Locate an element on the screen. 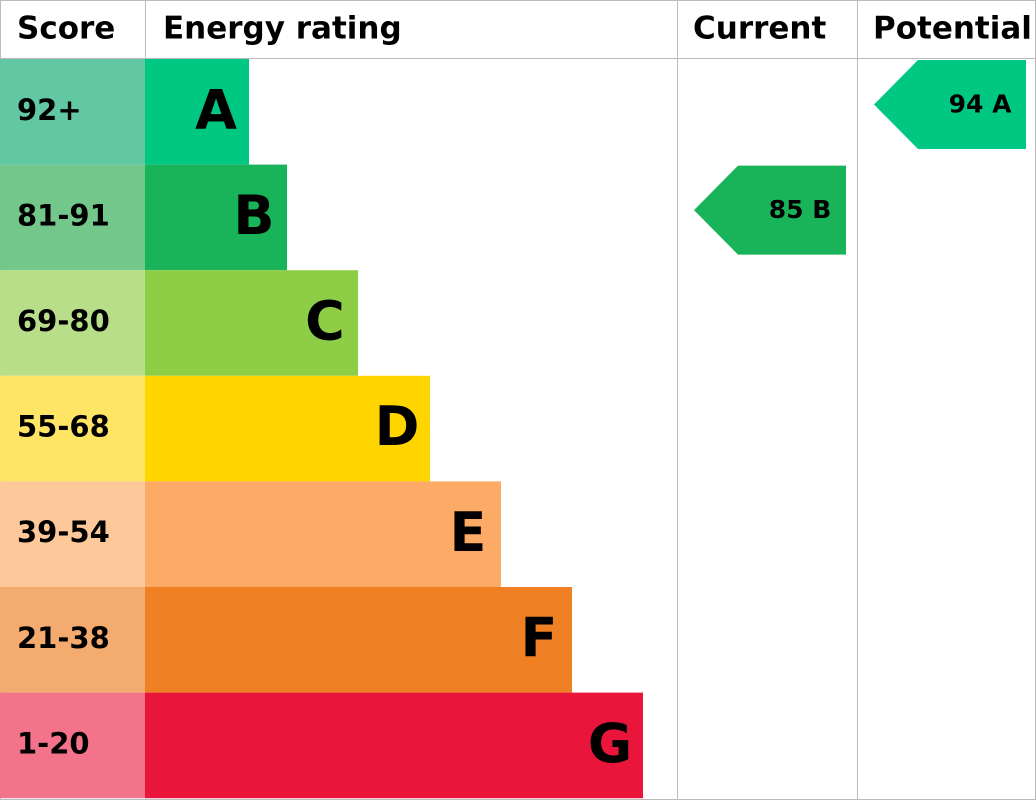 The width and height of the screenshot is (1036, 800). potential-arrow is located at coordinates (950, 104).